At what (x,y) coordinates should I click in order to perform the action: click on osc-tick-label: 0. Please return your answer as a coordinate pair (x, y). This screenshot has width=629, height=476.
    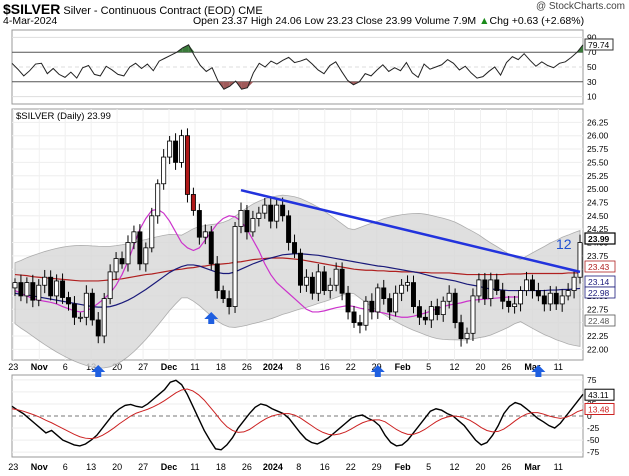
    Looking at the image, I should click on (589, 416).